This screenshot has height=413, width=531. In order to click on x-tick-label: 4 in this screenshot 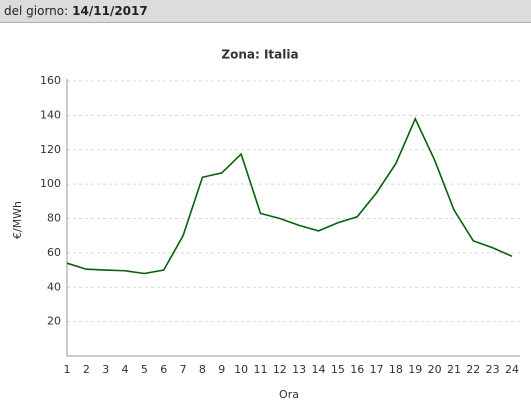, I will do `click(125, 369)`.